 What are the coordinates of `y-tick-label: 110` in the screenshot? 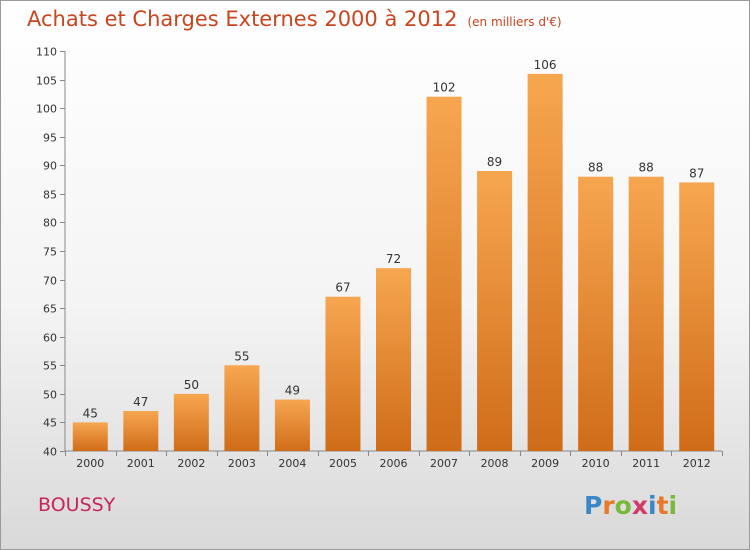 It's located at (46, 52).